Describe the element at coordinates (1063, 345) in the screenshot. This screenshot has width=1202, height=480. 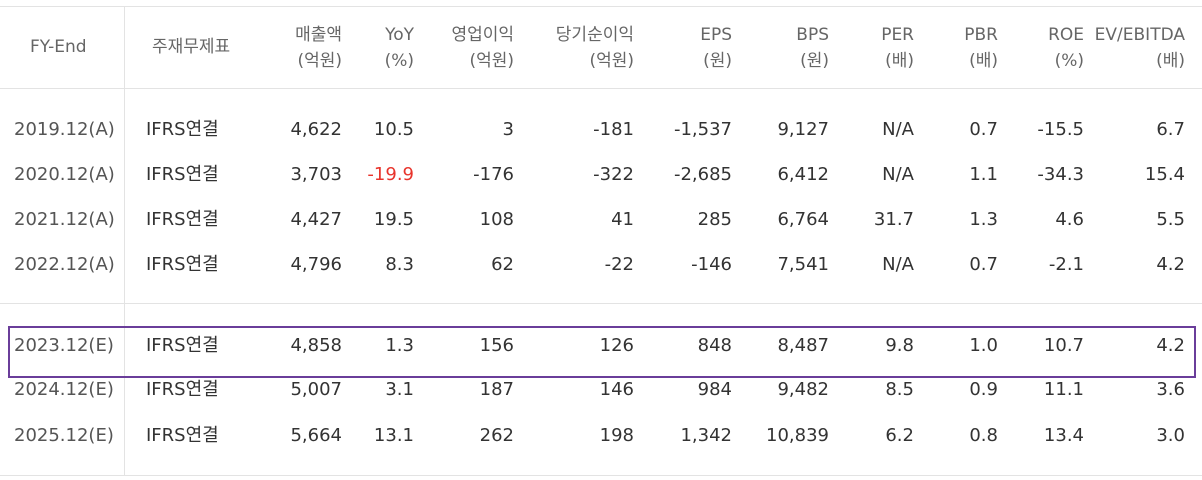
I see `cell-roe: 10.7` at that location.